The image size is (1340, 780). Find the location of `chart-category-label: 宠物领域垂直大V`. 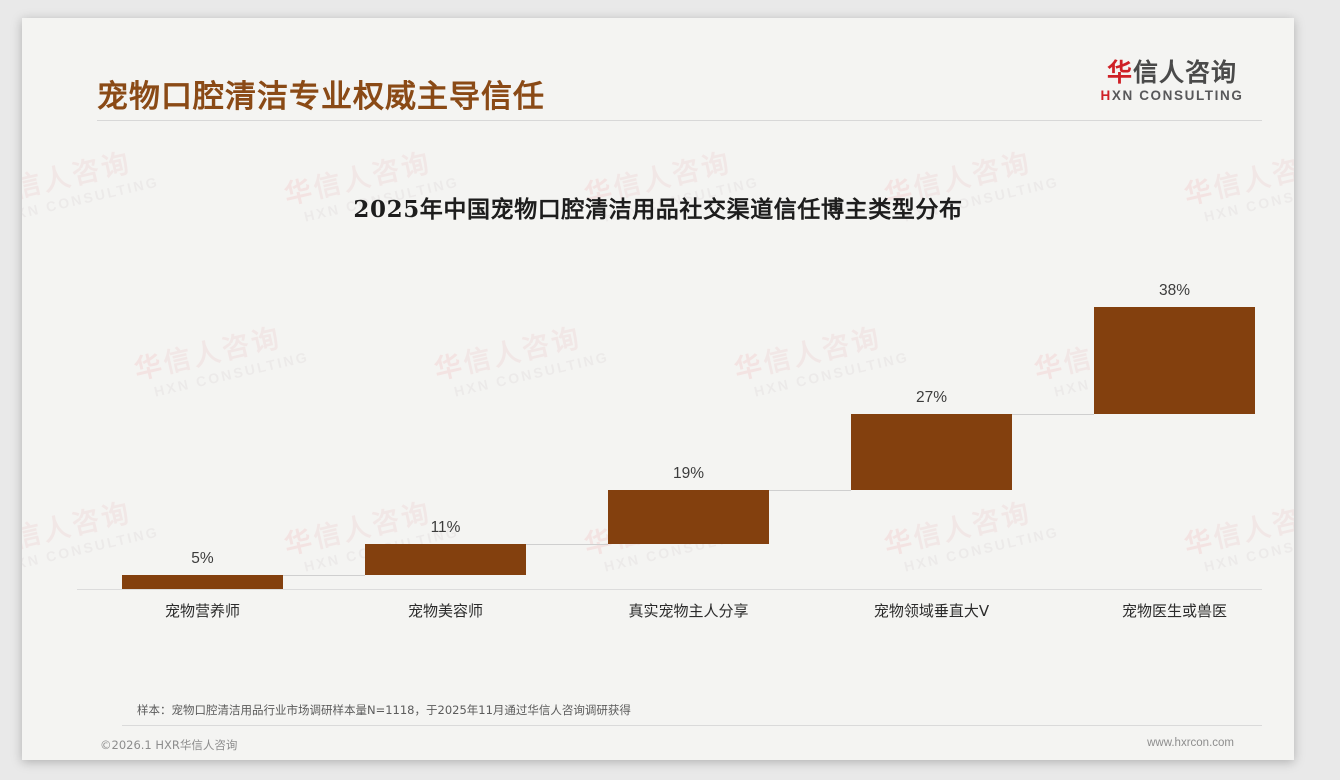

chart-category-label: 宠物领域垂直大V is located at coordinates (931, 611).